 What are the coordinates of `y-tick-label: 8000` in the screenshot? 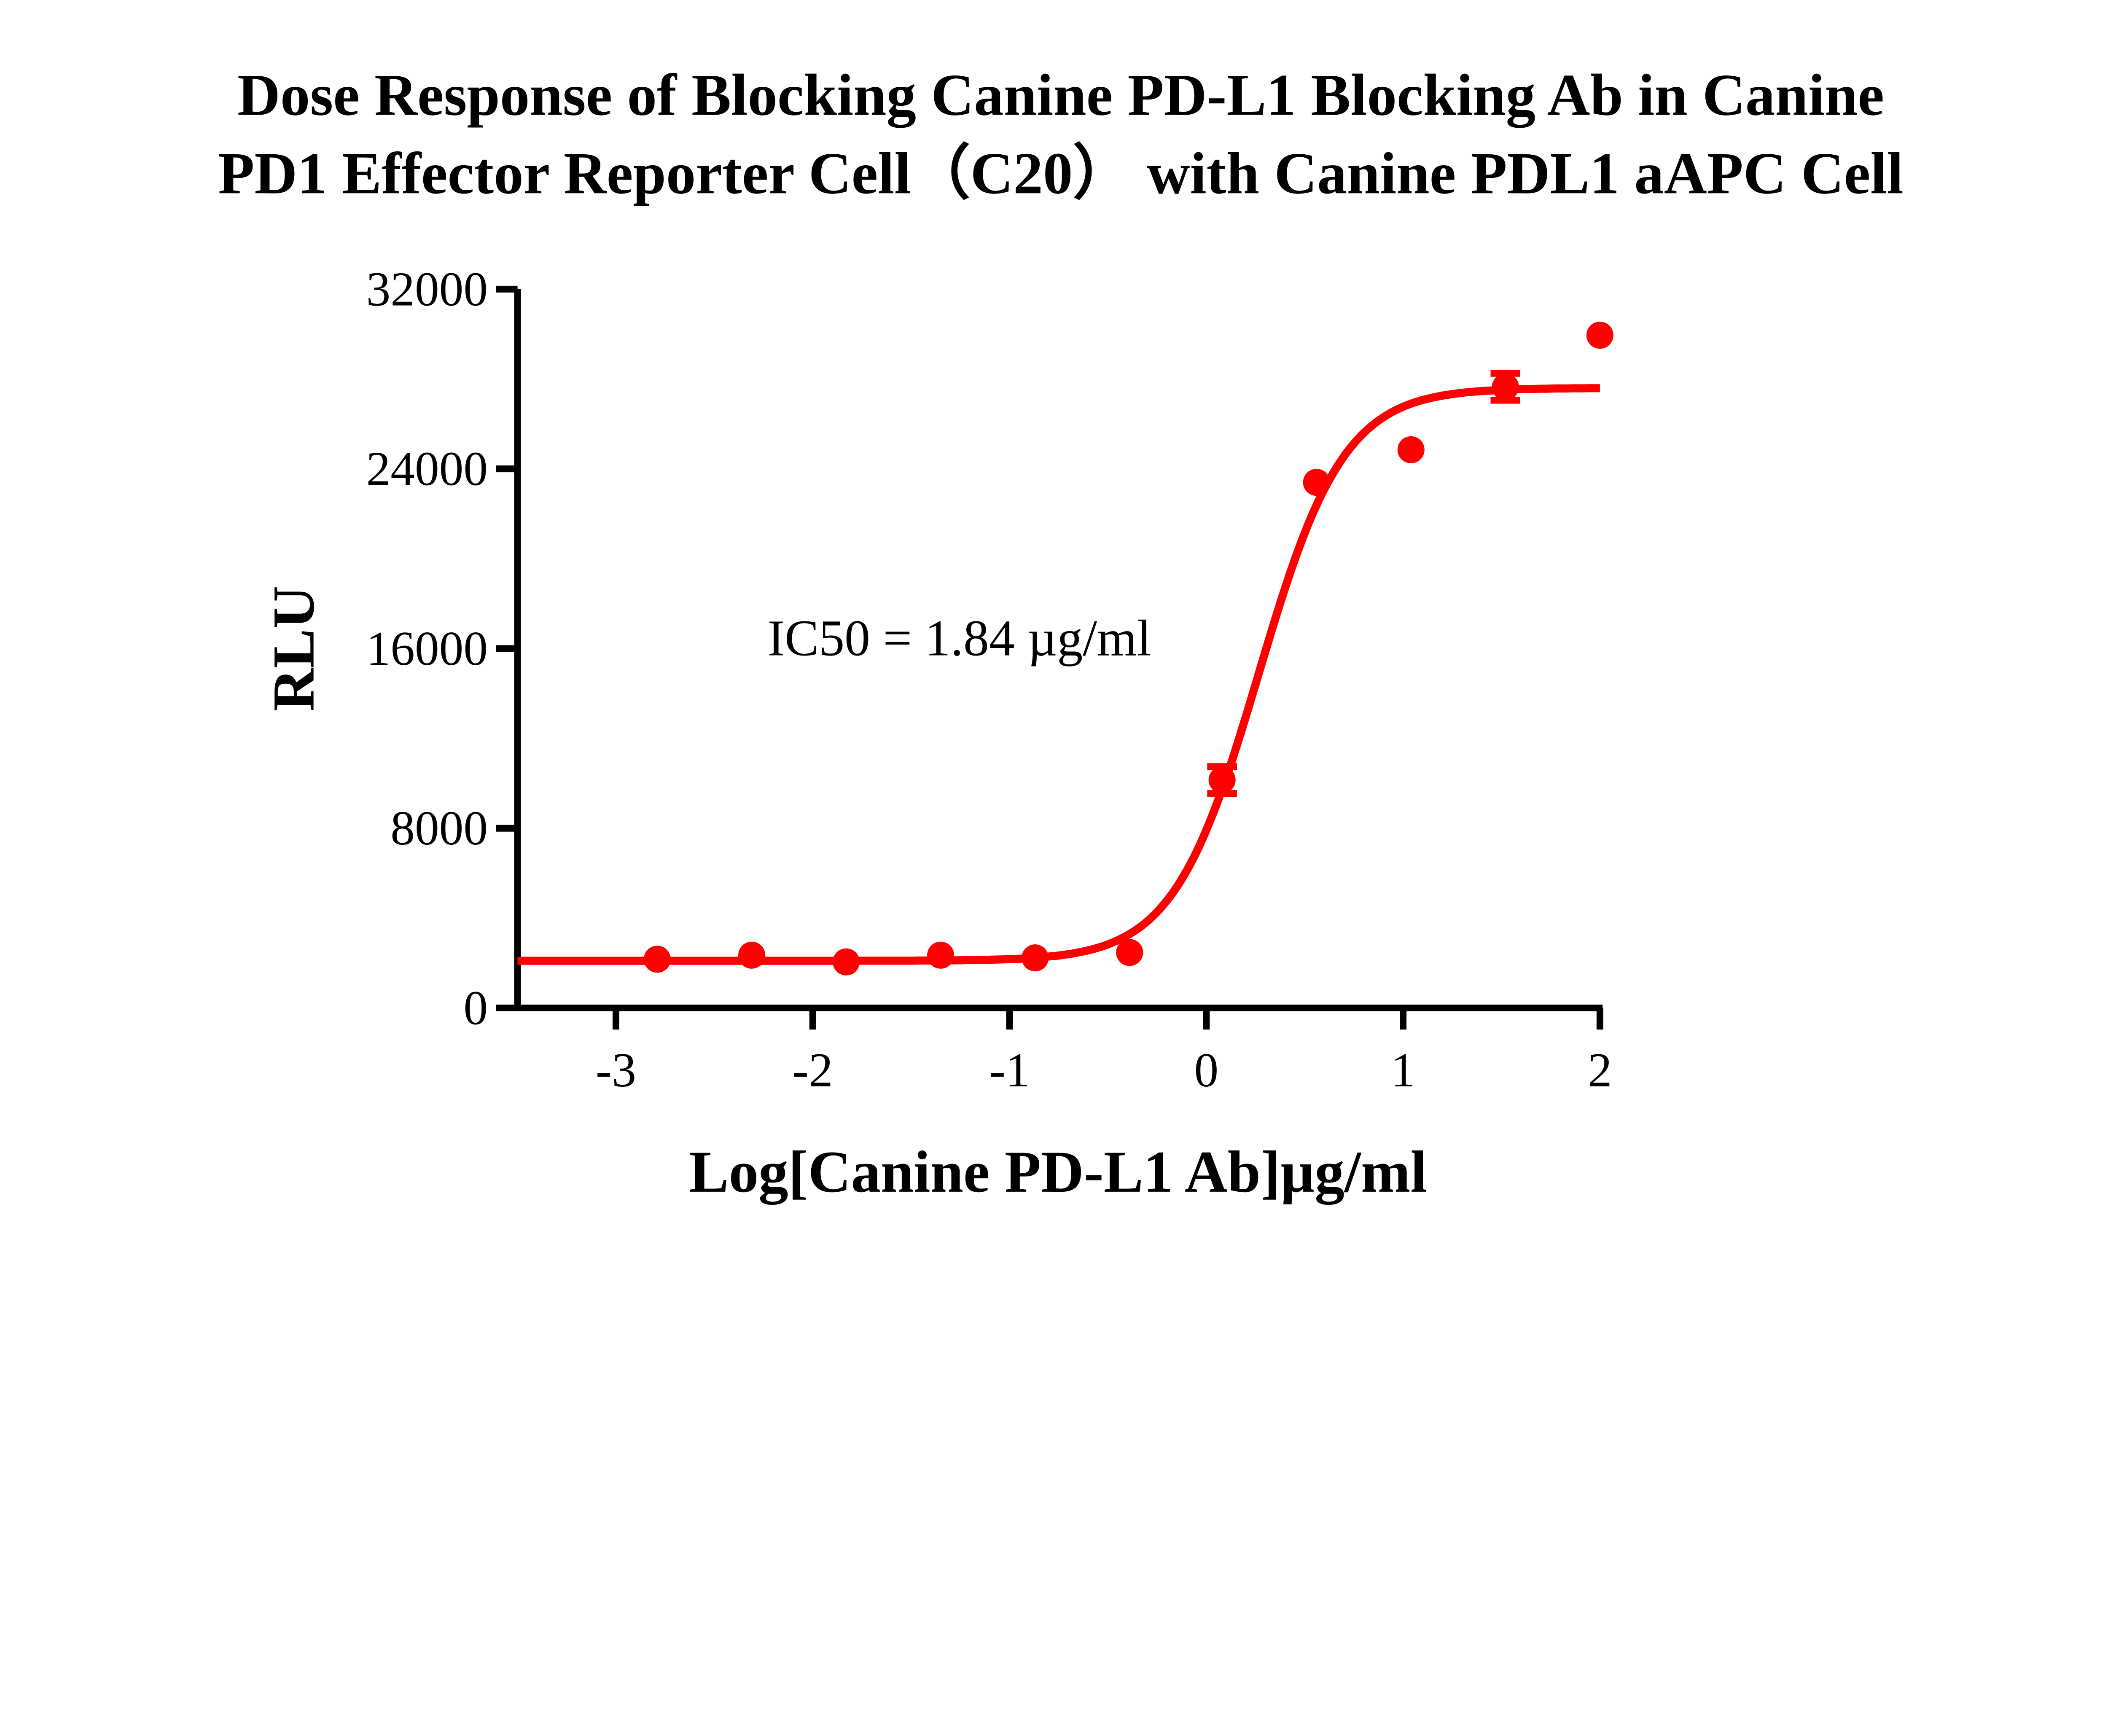 It's located at (439, 828).